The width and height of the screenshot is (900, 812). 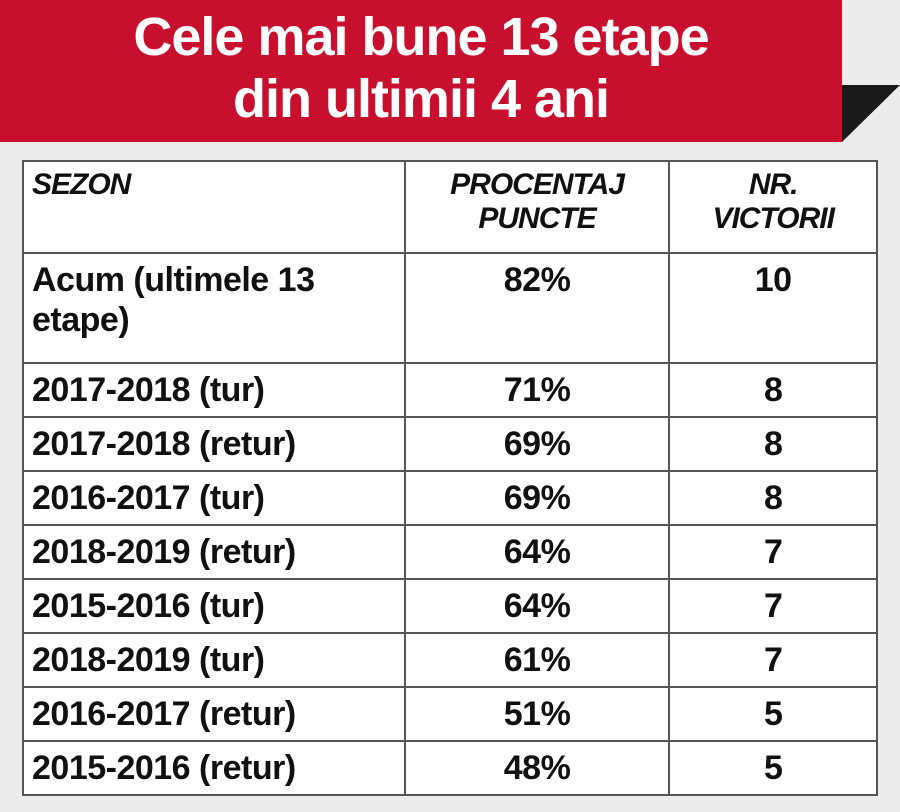 What do you see at coordinates (537, 390) in the screenshot?
I see `table-cell: 71%` at bounding box center [537, 390].